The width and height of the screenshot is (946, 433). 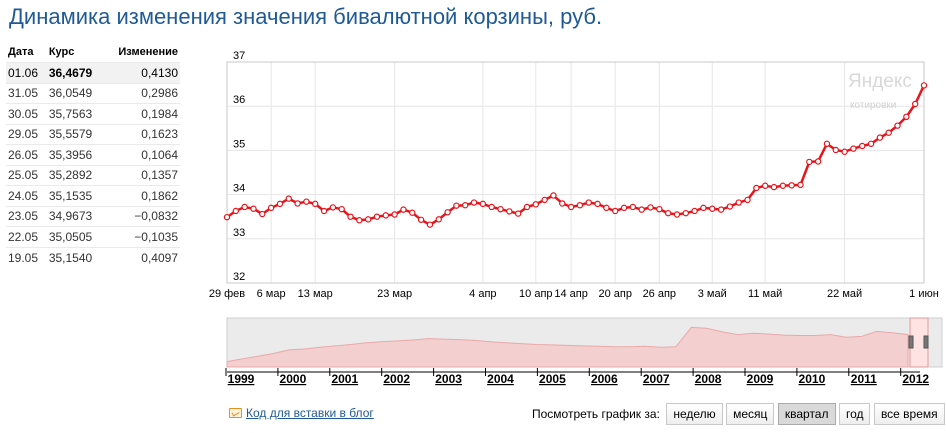 I want to click on year-label: 2005, so click(x=552, y=379).